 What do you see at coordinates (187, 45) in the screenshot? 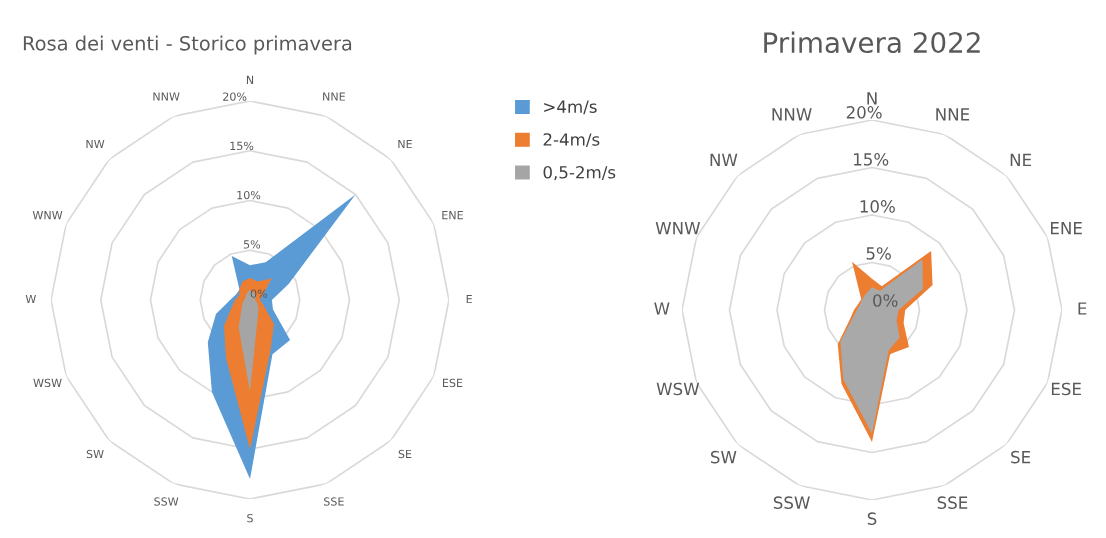
I see `chart-title: Rosa dei venti - Storico primavera` at bounding box center [187, 45].